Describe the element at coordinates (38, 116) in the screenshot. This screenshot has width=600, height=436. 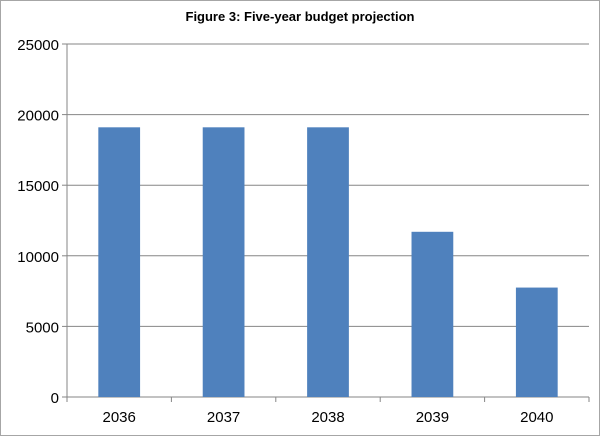
I see `y-tick-label: 20000` at that location.